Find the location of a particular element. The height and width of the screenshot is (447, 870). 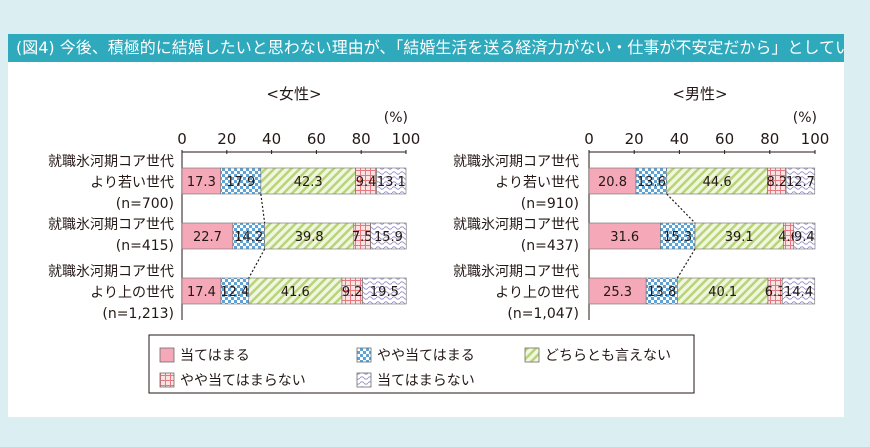

legend-label: 当てはまらない is located at coordinates (426, 381).